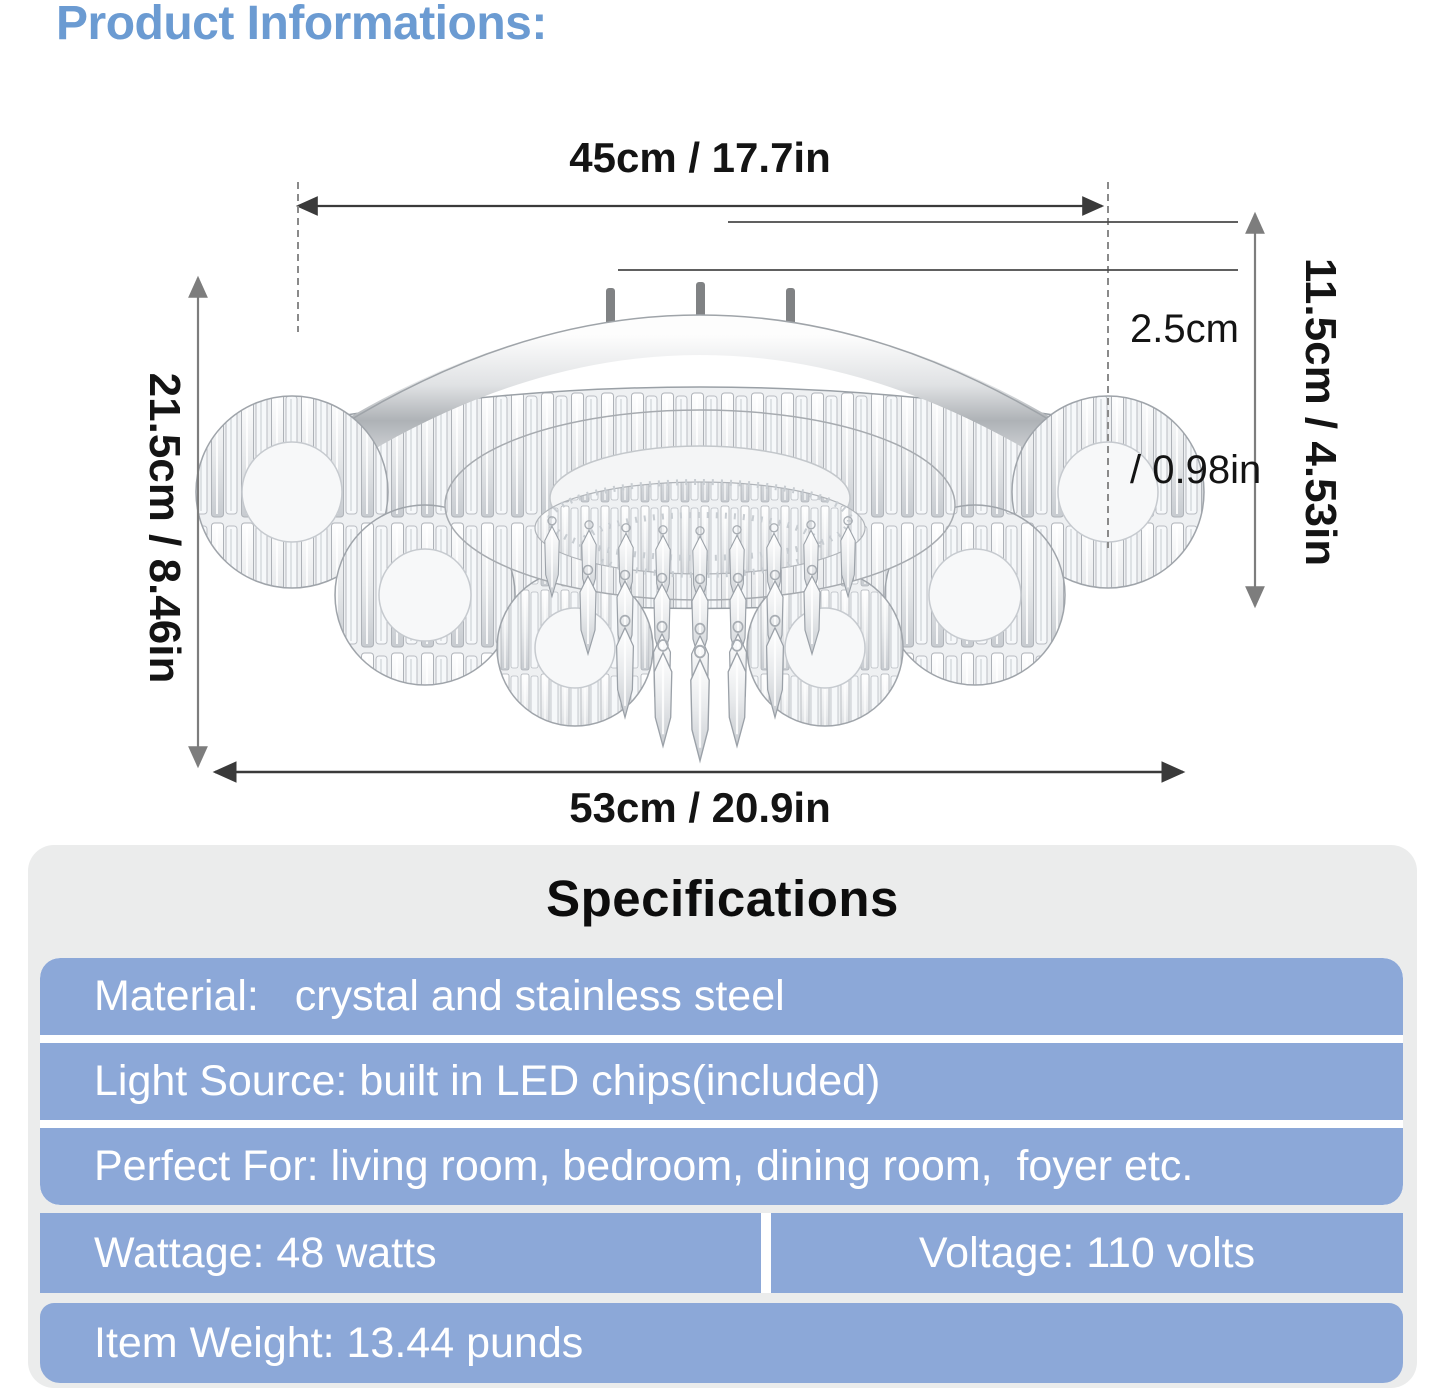  I want to click on petal-ring-bottom-center-right, so click(825, 648).